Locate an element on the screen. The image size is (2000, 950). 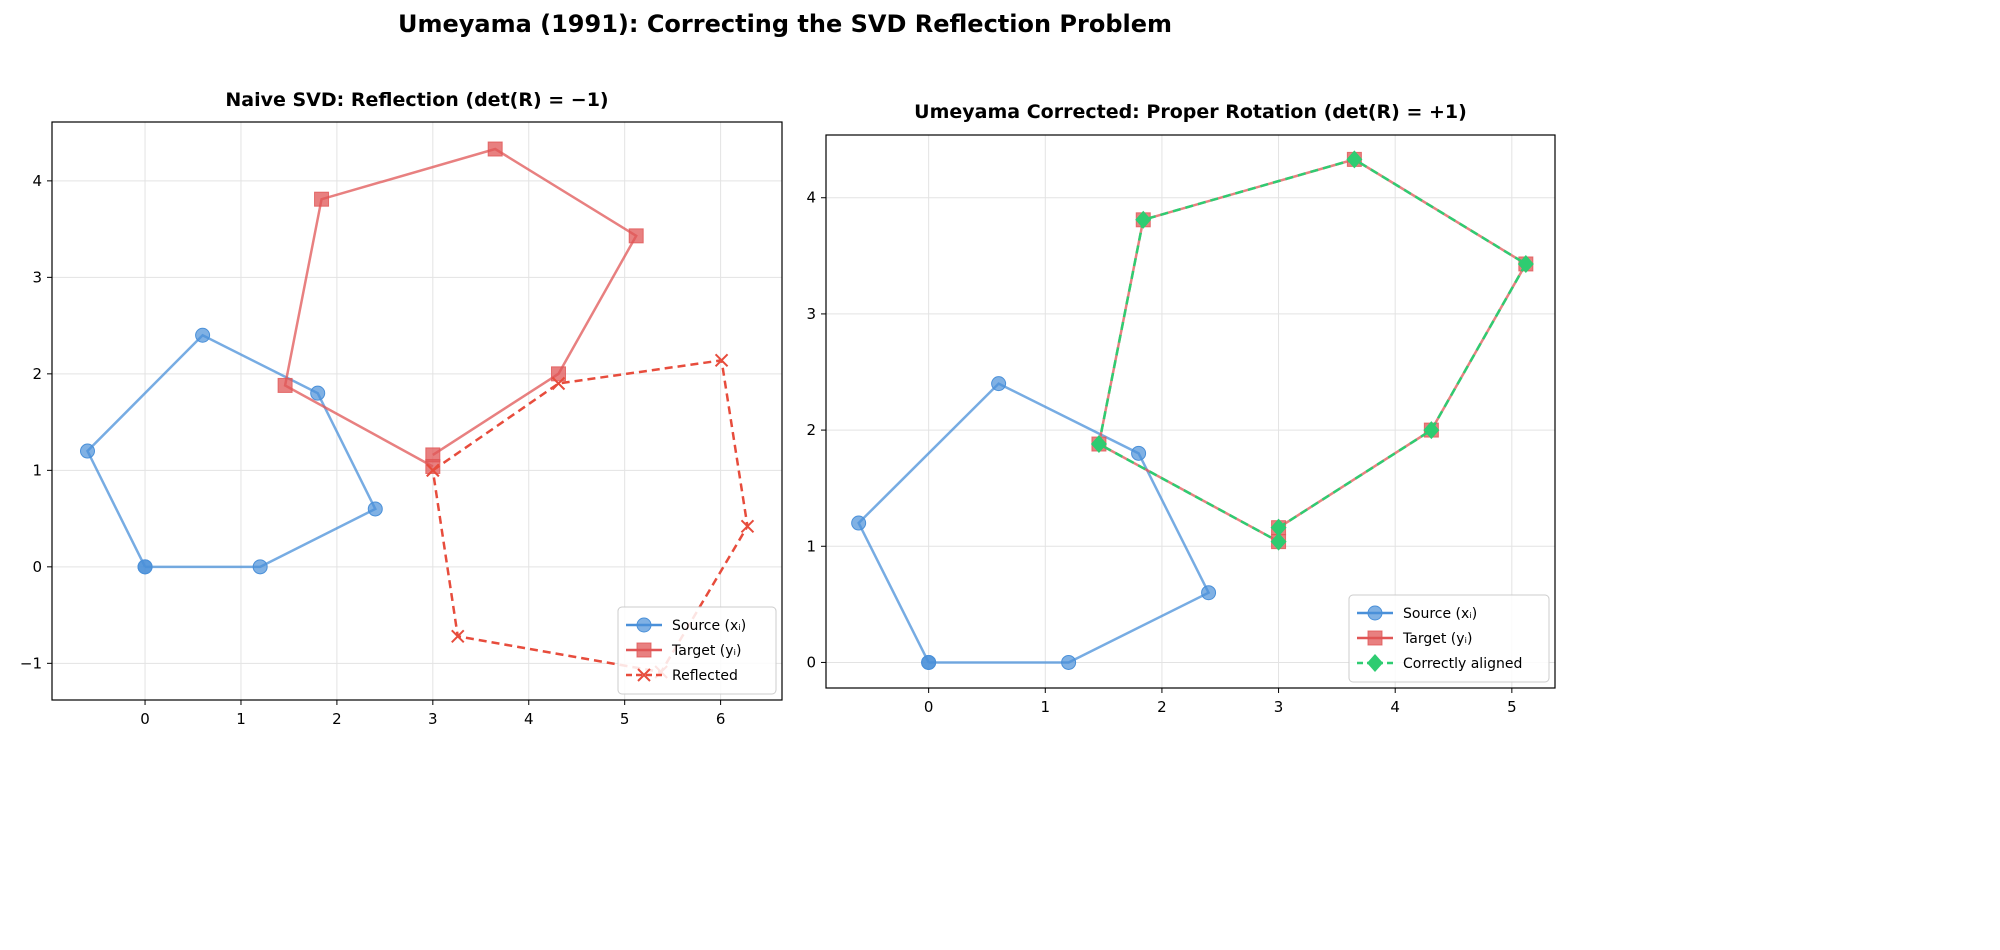
legend-label: Correctly aligned is located at coordinates (1462, 664).